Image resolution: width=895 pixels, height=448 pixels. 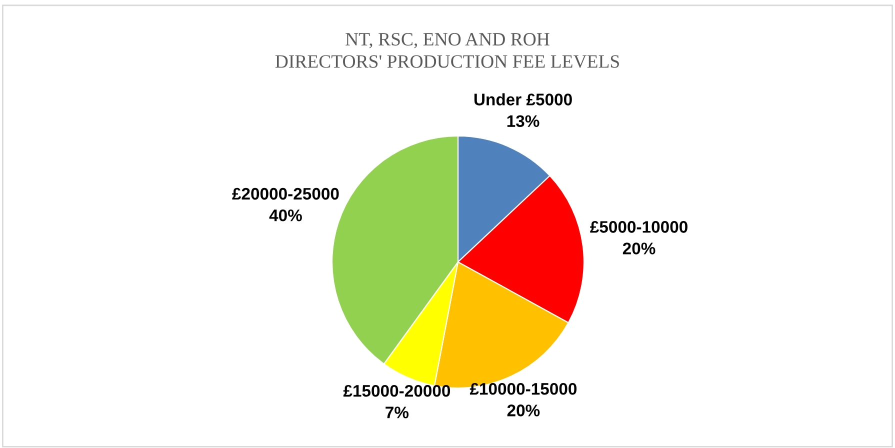 I want to click on data-label: 7%, so click(x=397, y=412).